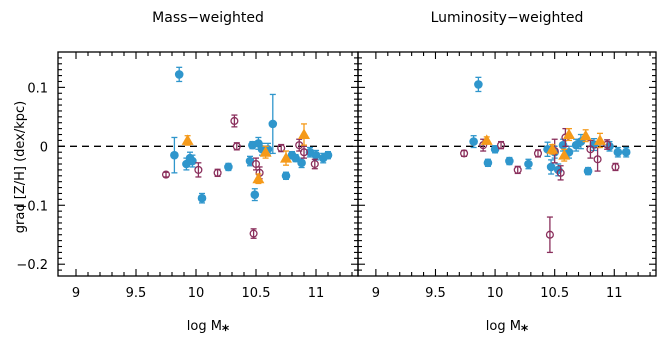 The width and height of the screenshot is (660, 340). Describe the element at coordinates (44, 147) in the screenshot. I see `y-tick-label: 0` at that location.